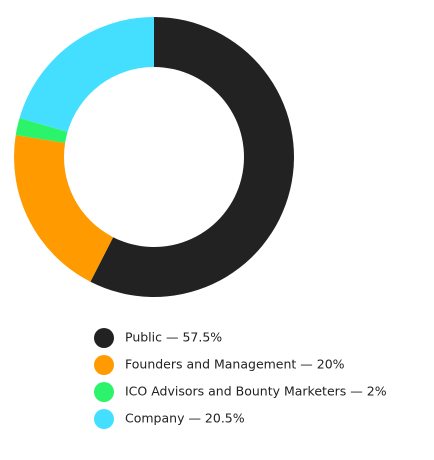 Image resolution: width=434 pixels, height=460 pixels. Describe the element at coordinates (235, 364) in the screenshot. I see `legend-label: Founders and Management — 20%` at that location.